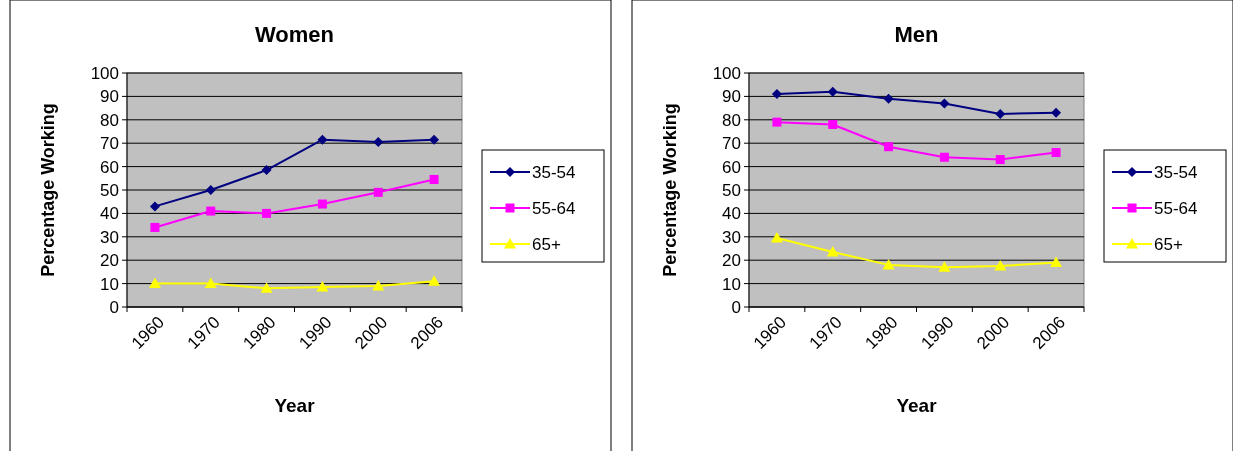  What do you see at coordinates (916, 34) in the screenshot?
I see `chart-title: Men` at bounding box center [916, 34].